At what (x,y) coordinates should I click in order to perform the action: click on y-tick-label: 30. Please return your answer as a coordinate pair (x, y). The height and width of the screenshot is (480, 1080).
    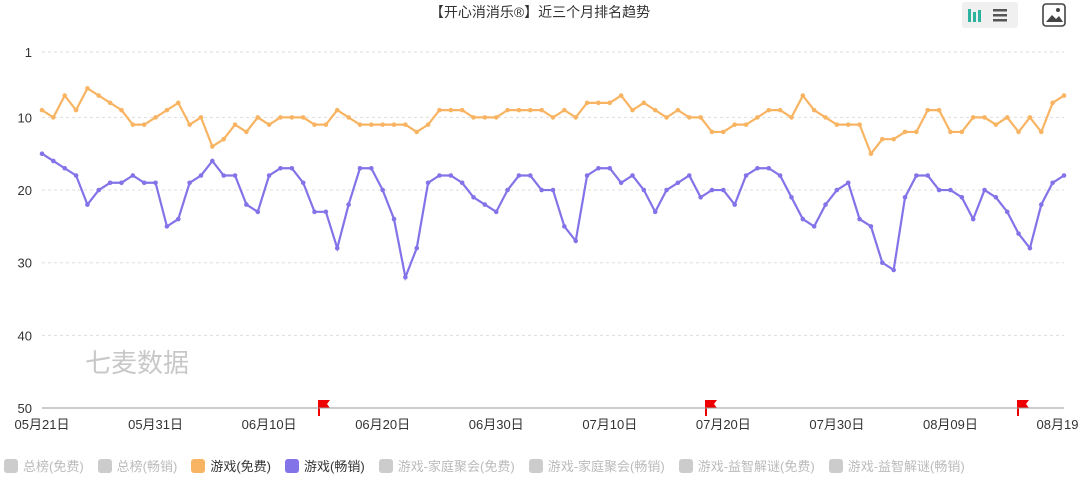
    Looking at the image, I should click on (25, 263).